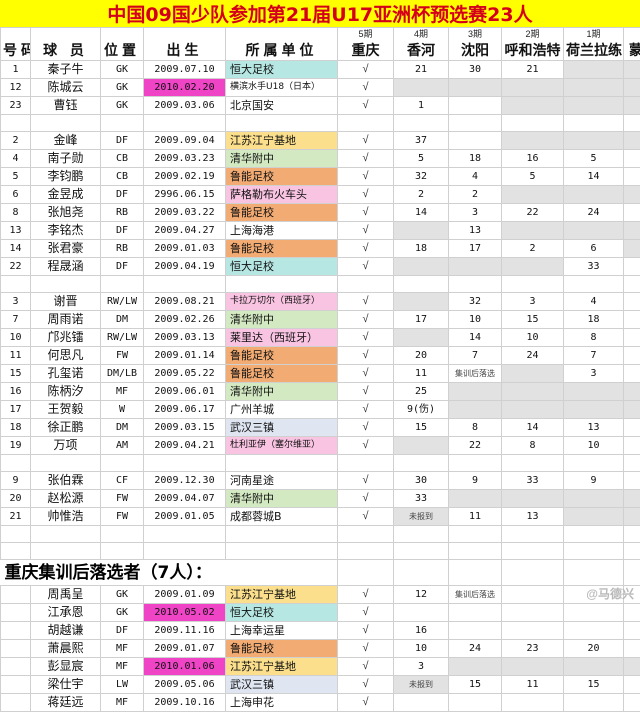  Describe the element at coordinates (185, 356) in the screenshot. I see `cell-birthdate: 2009.01.14` at that location.